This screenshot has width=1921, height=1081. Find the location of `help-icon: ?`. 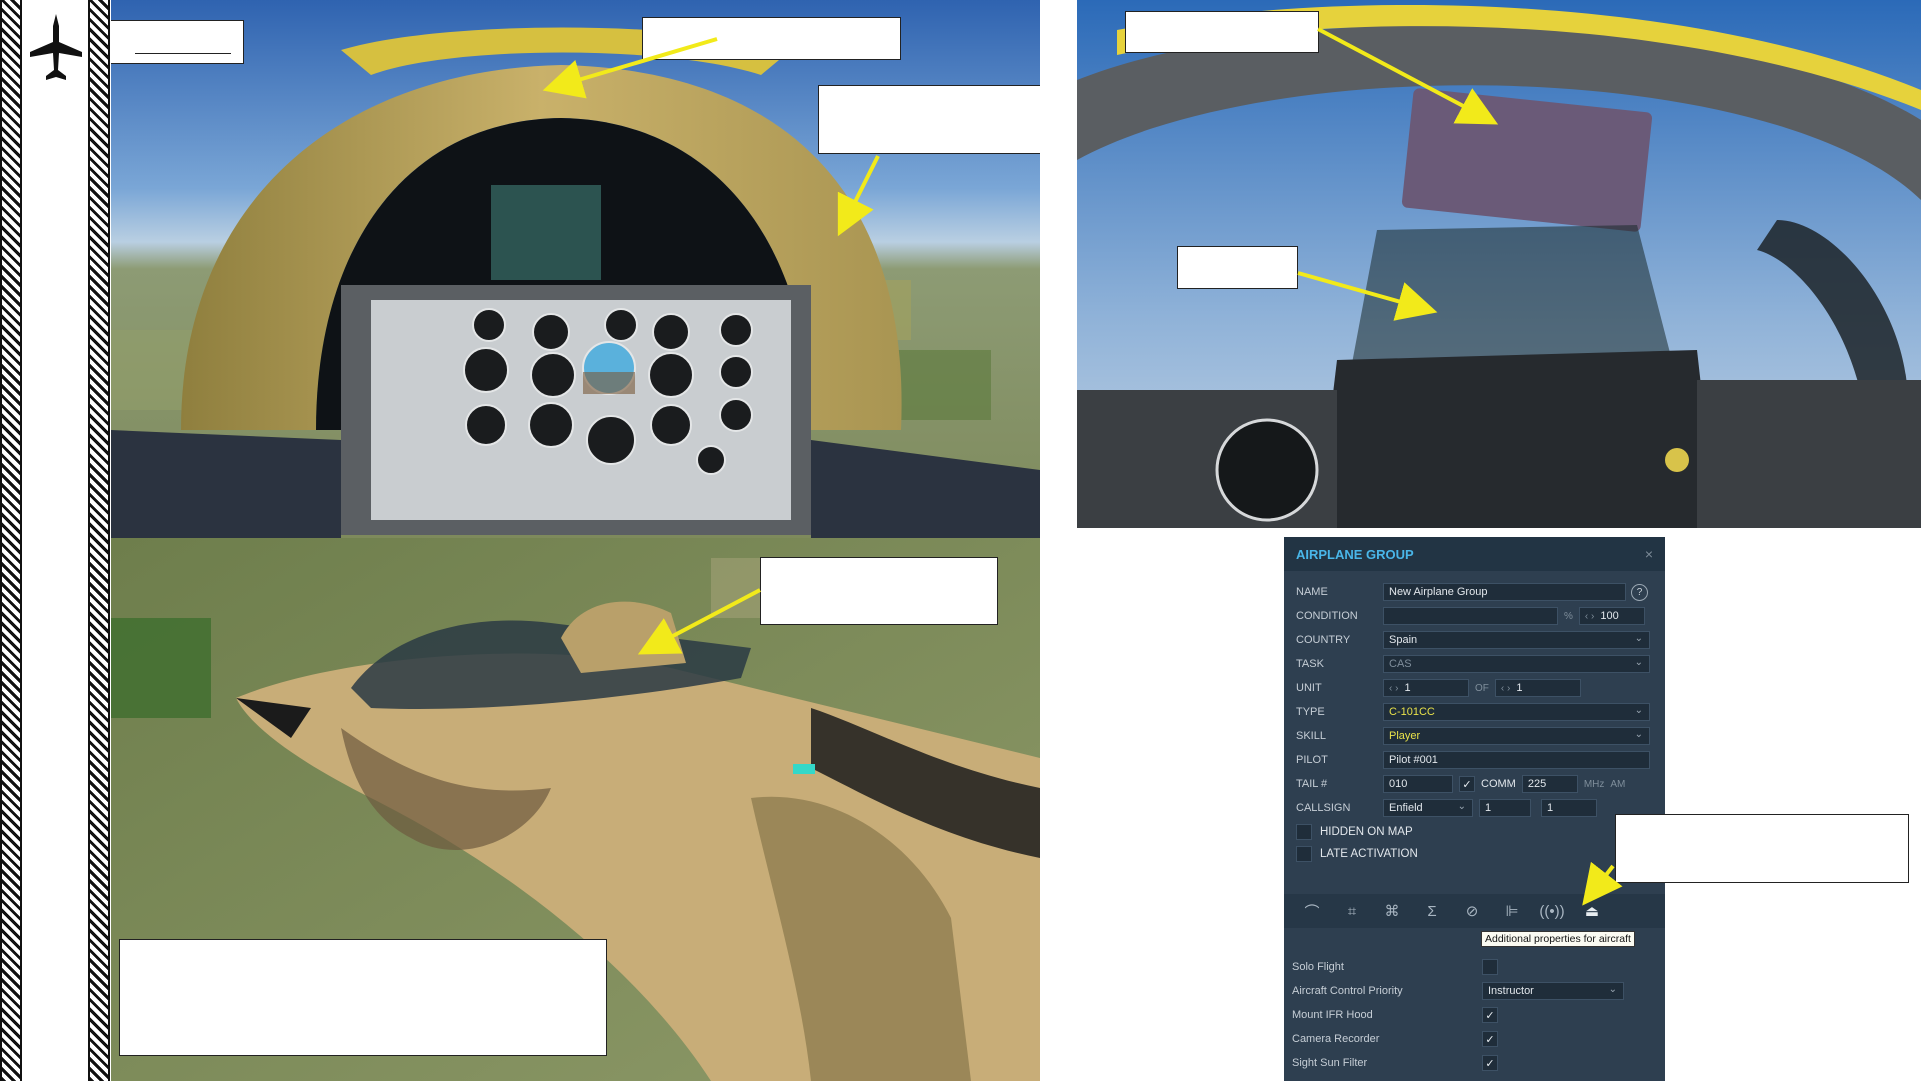

help-icon: ? is located at coordinates (1639, 592).